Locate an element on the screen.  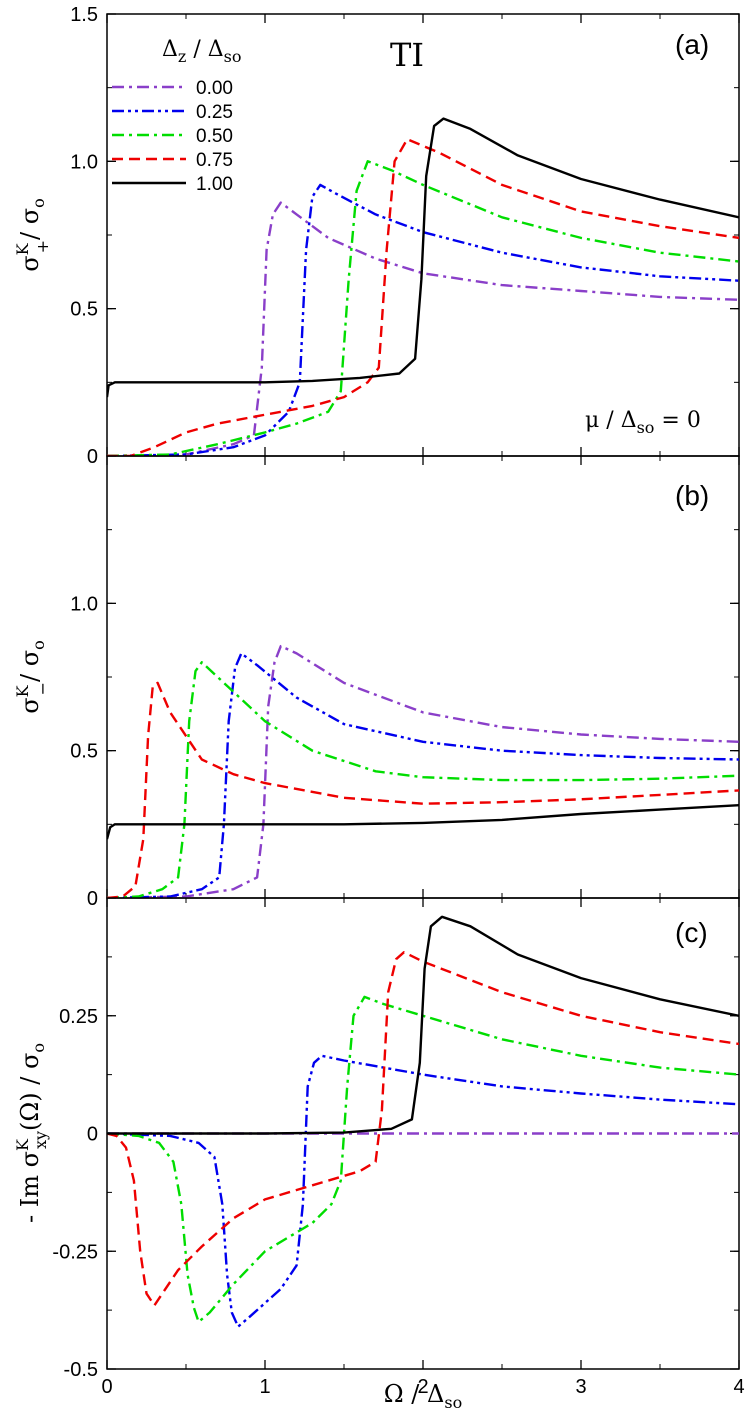
y-tick-label: 0.25 is located at coordinates (78, 1017).